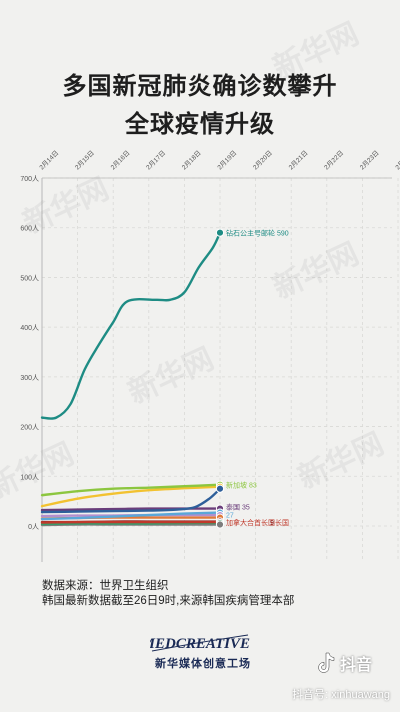 This screenshot has height=712, width=400. I want to click on series-label: 加拿大合首长国长国, so click(257, 522).